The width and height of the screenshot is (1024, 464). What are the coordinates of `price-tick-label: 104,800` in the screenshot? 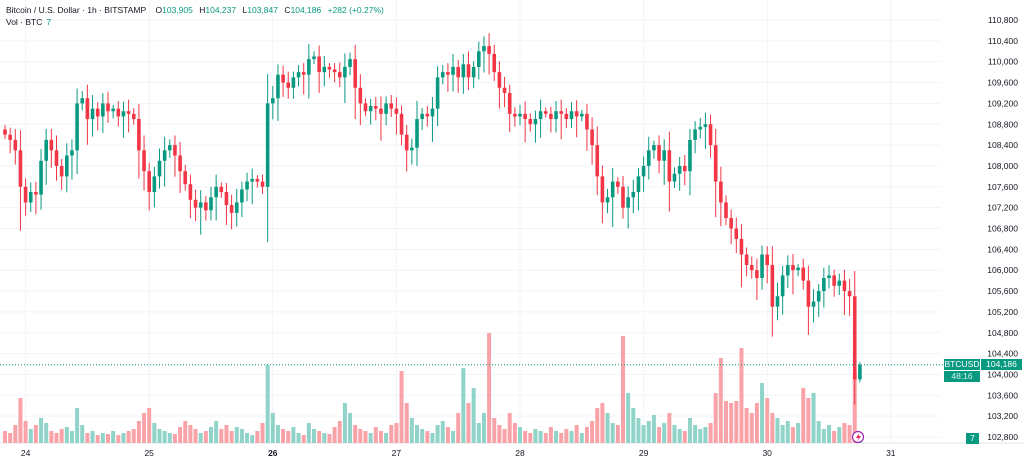 It's located at (1002, 333).